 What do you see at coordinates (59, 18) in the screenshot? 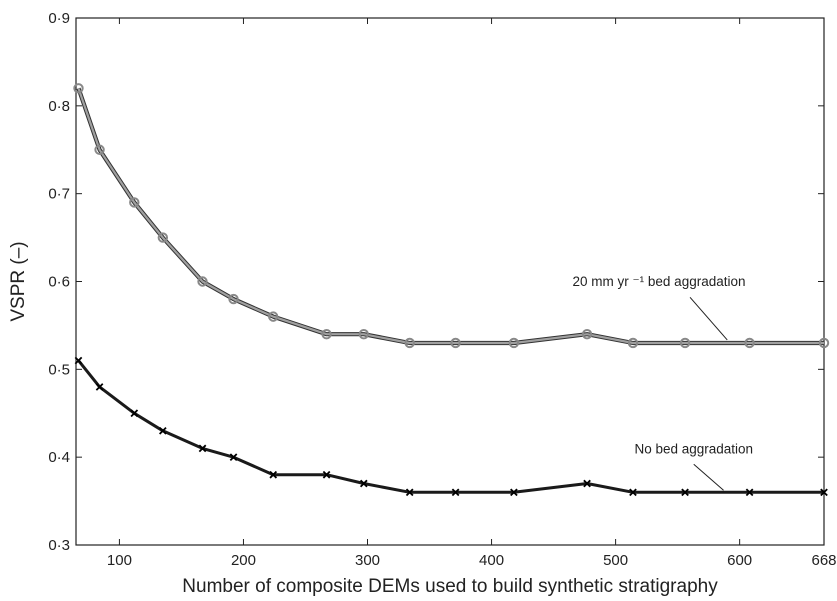
I see `y-tick-label: 0·9` at bounding box center [59, 18].